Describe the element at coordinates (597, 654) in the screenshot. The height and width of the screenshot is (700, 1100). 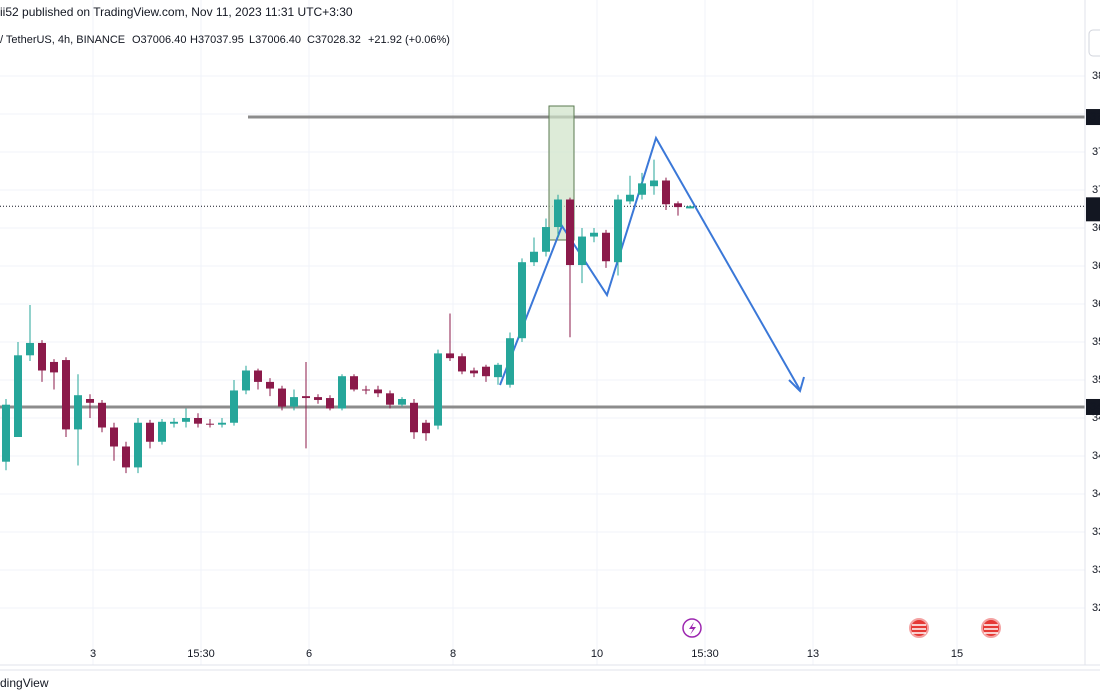
I see `x-tick-label: 10` at that location.